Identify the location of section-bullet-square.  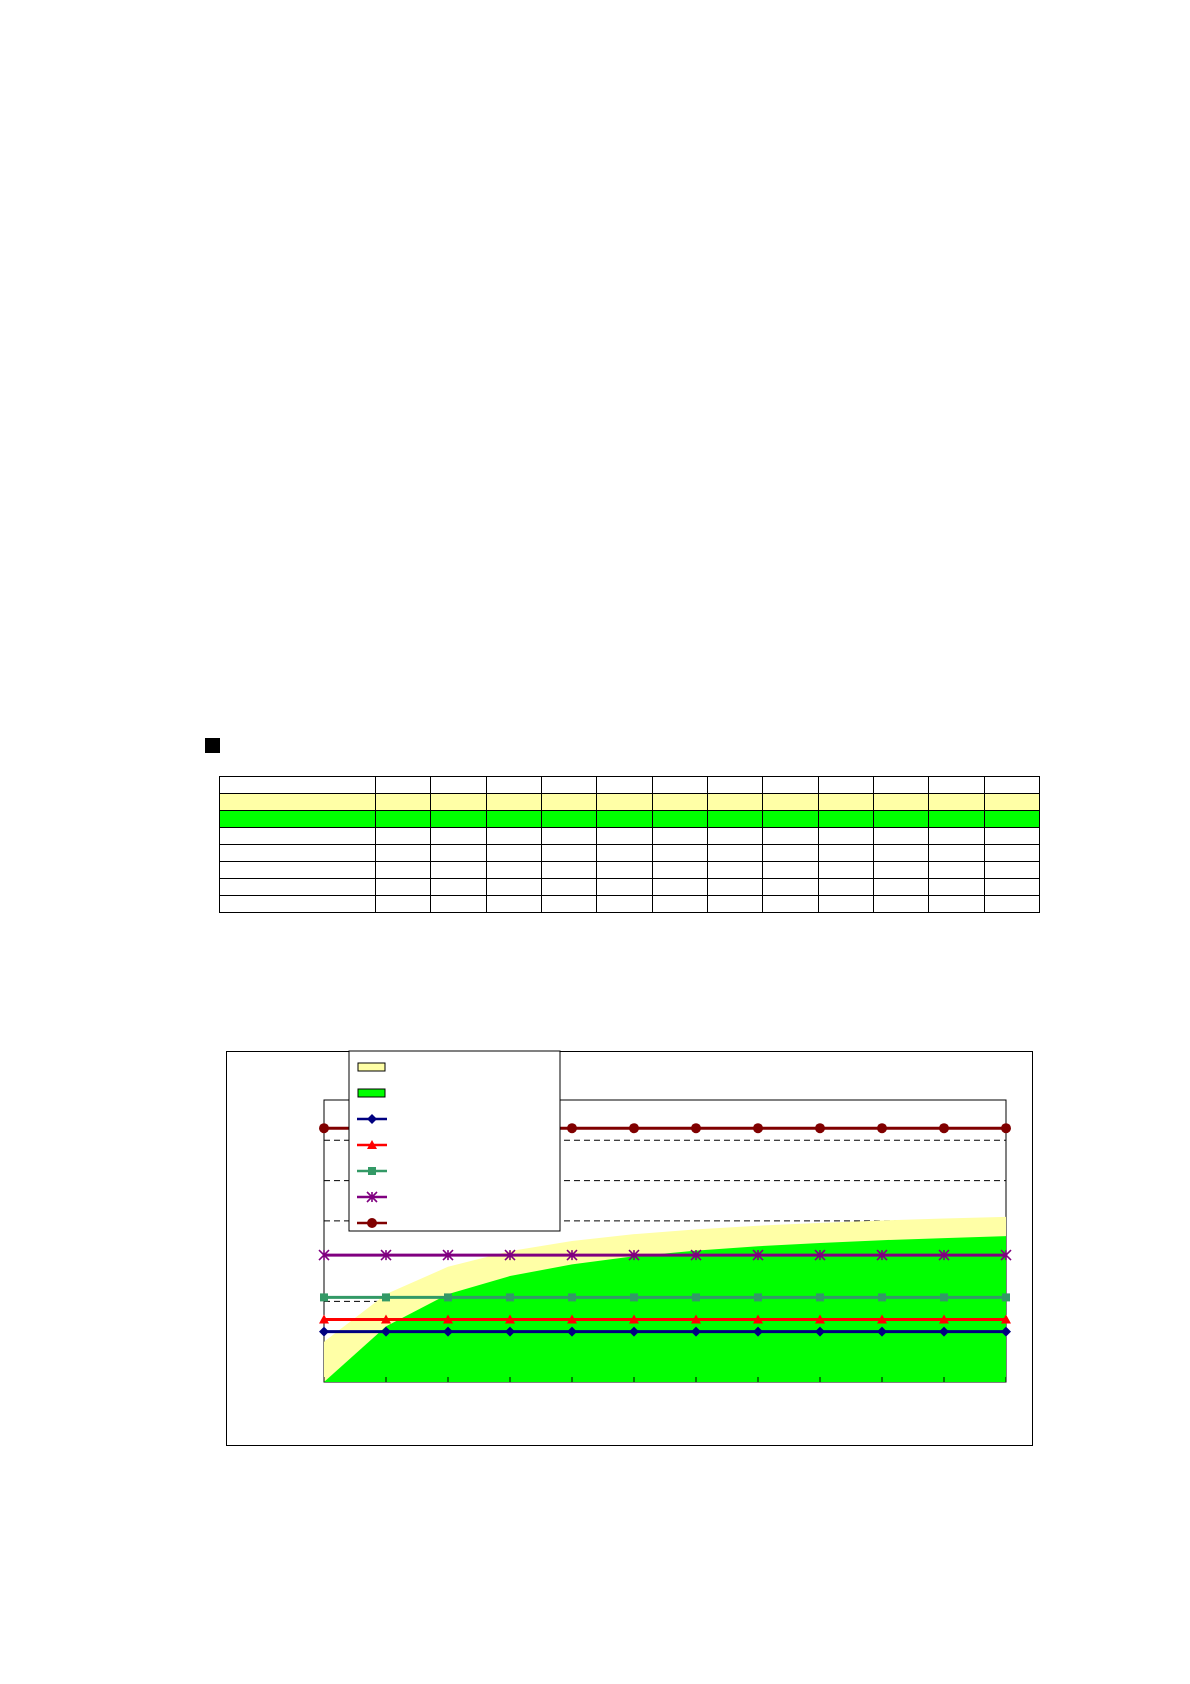
(212, 745).